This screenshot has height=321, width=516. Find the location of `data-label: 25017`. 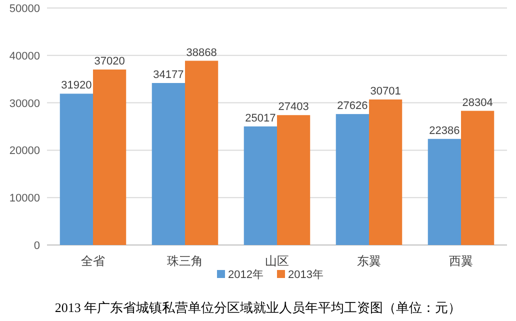

data-label: 25017 is located at coordinates (260, 118).